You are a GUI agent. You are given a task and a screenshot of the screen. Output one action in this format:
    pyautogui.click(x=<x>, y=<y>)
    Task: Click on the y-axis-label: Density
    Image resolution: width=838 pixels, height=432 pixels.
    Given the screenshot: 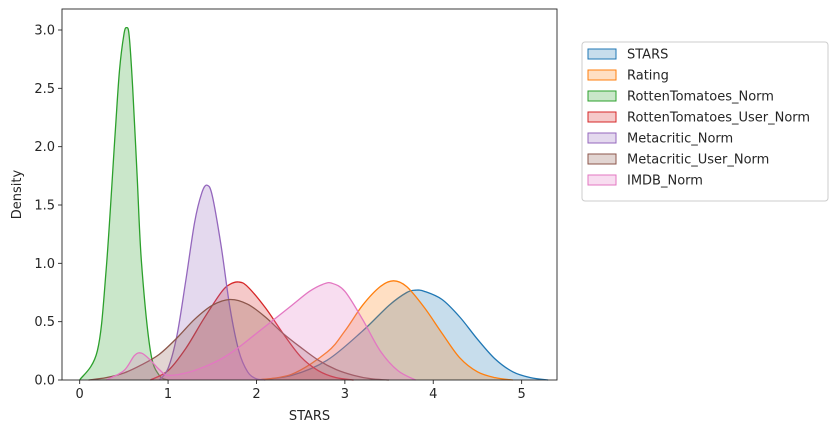 What is the action you would take?
    pyautogui.click(x=17, y=194)
    